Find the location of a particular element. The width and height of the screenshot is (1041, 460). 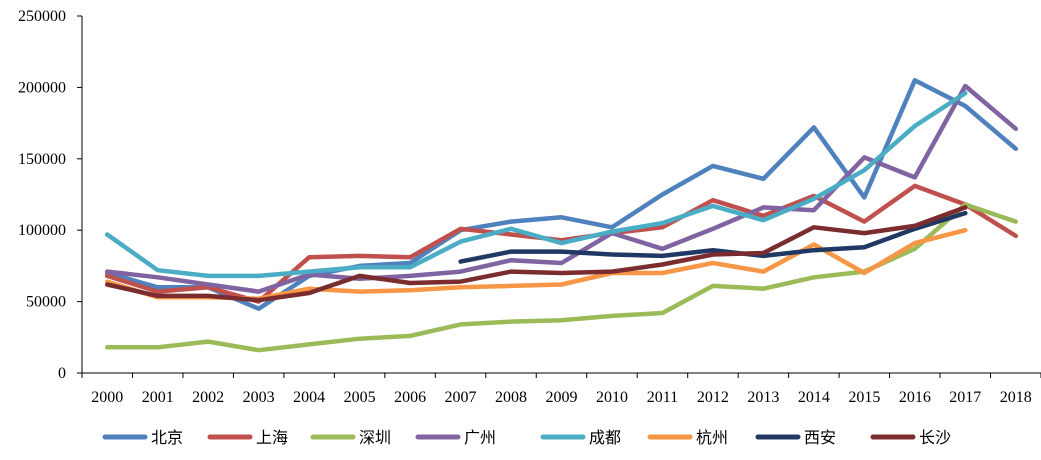

legend-label-7: 长沙 is located at coordinates (935, 437).